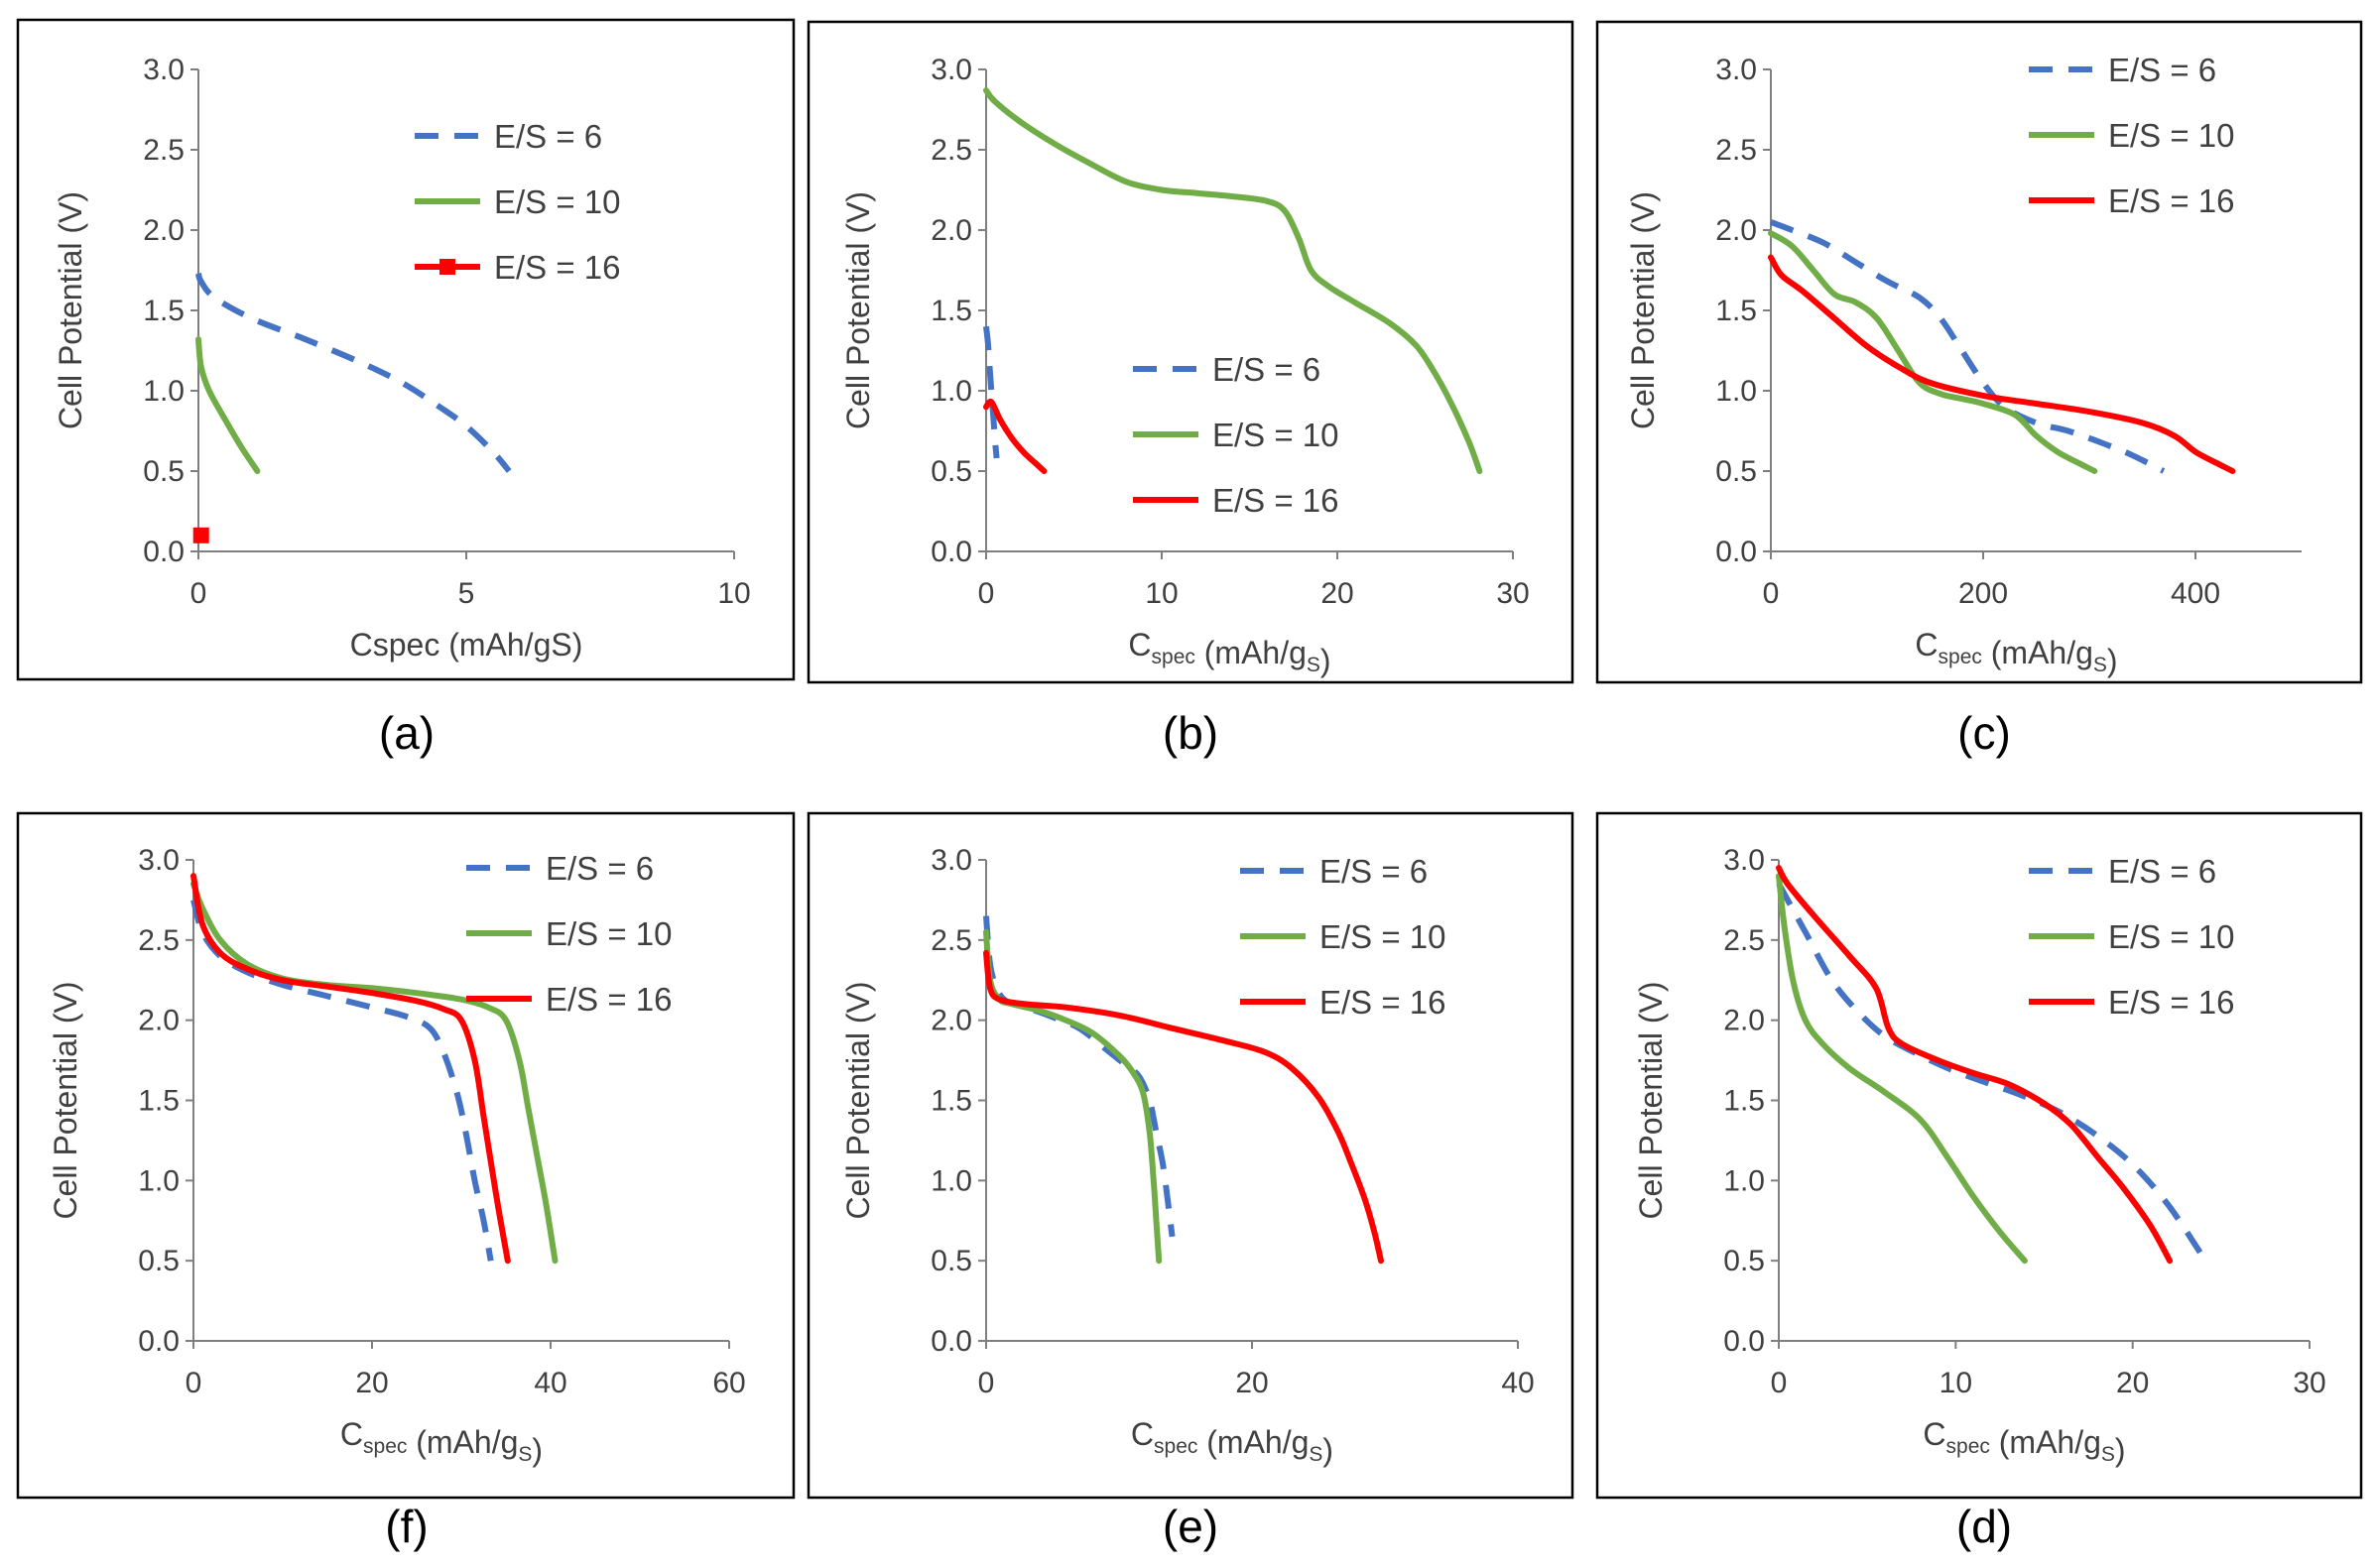  Describe the element at coordinates (1984, 733) in the screenshot. I see `panel-label: (c)` at that location.